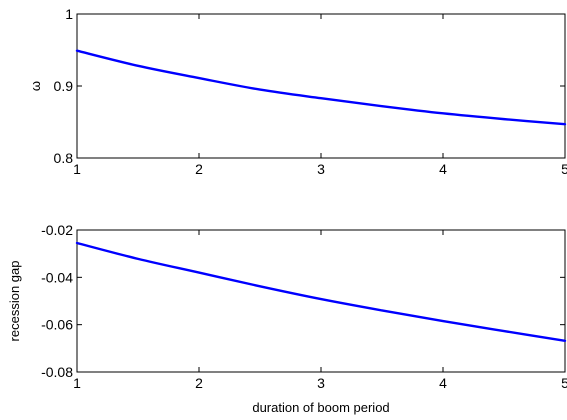 The height and width of the screenshot is (420, 567). Describe the element at coordinates (57, 325) in the screenshot. I see `y-tick-label: -0.06` at that location.